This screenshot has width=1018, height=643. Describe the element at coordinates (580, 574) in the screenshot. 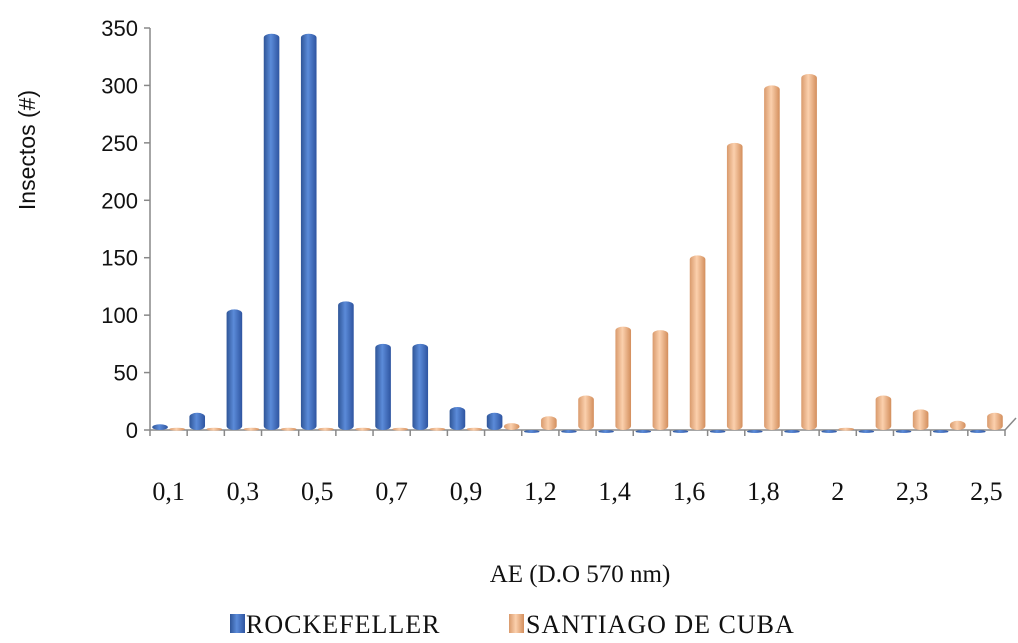

I see `x-axis-title: AE (D.O 570 nm)` at that location.